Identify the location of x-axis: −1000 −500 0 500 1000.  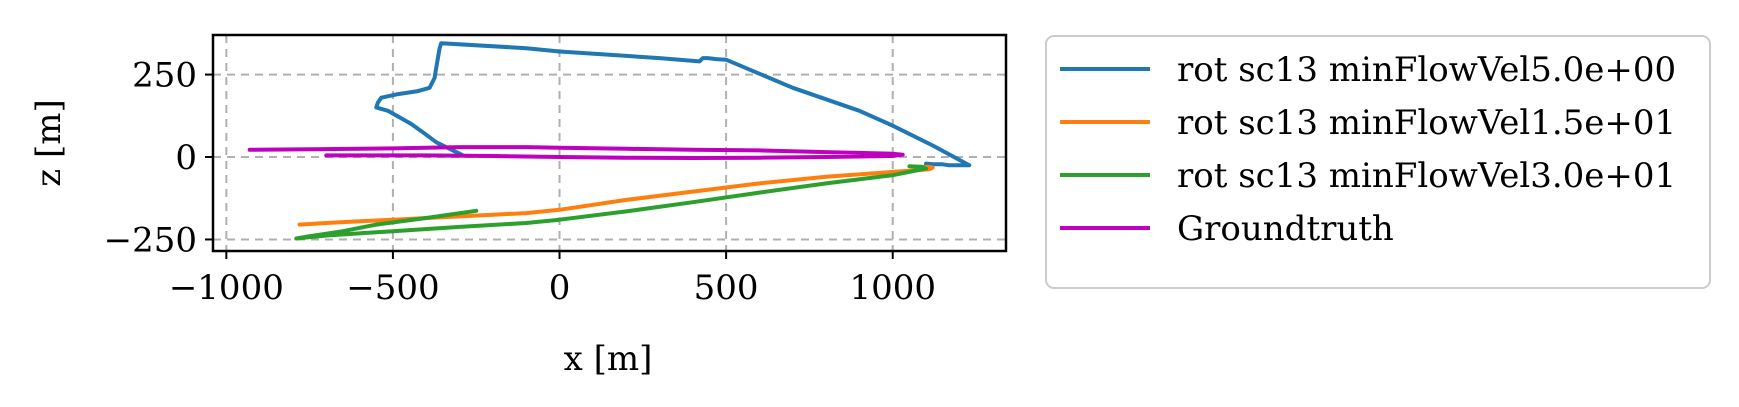
(552, 279).